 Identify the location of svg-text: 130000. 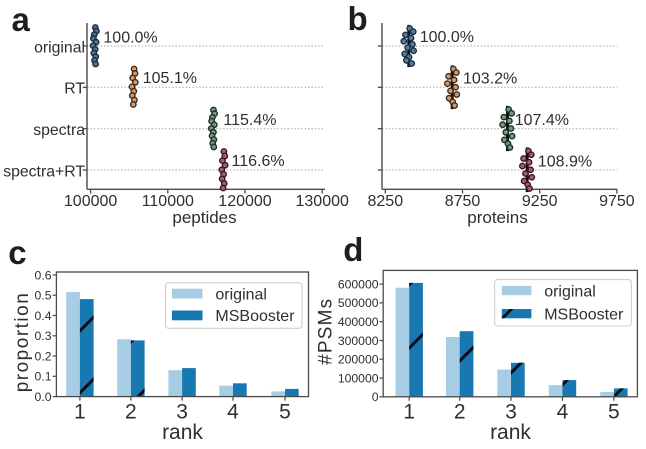
(322, 201).